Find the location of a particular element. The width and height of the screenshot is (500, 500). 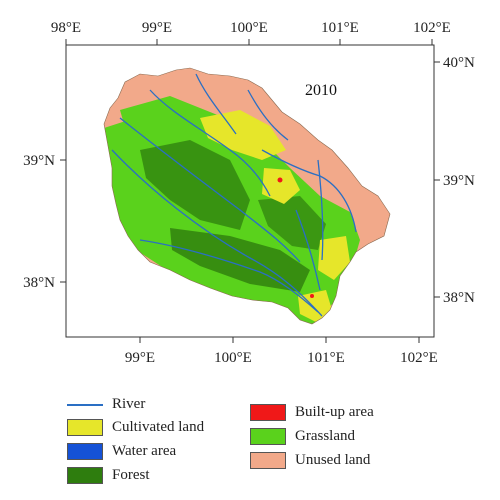

legend-item-cultivated: Cultivated land is located at coordinates (135, 427).